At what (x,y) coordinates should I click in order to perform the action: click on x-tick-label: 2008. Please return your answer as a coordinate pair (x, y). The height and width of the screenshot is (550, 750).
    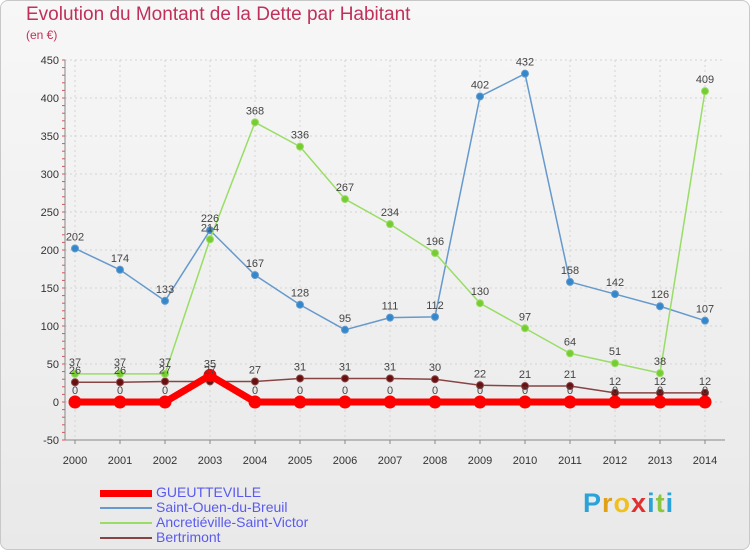
    Looking at the image, I should click on (435, 461).